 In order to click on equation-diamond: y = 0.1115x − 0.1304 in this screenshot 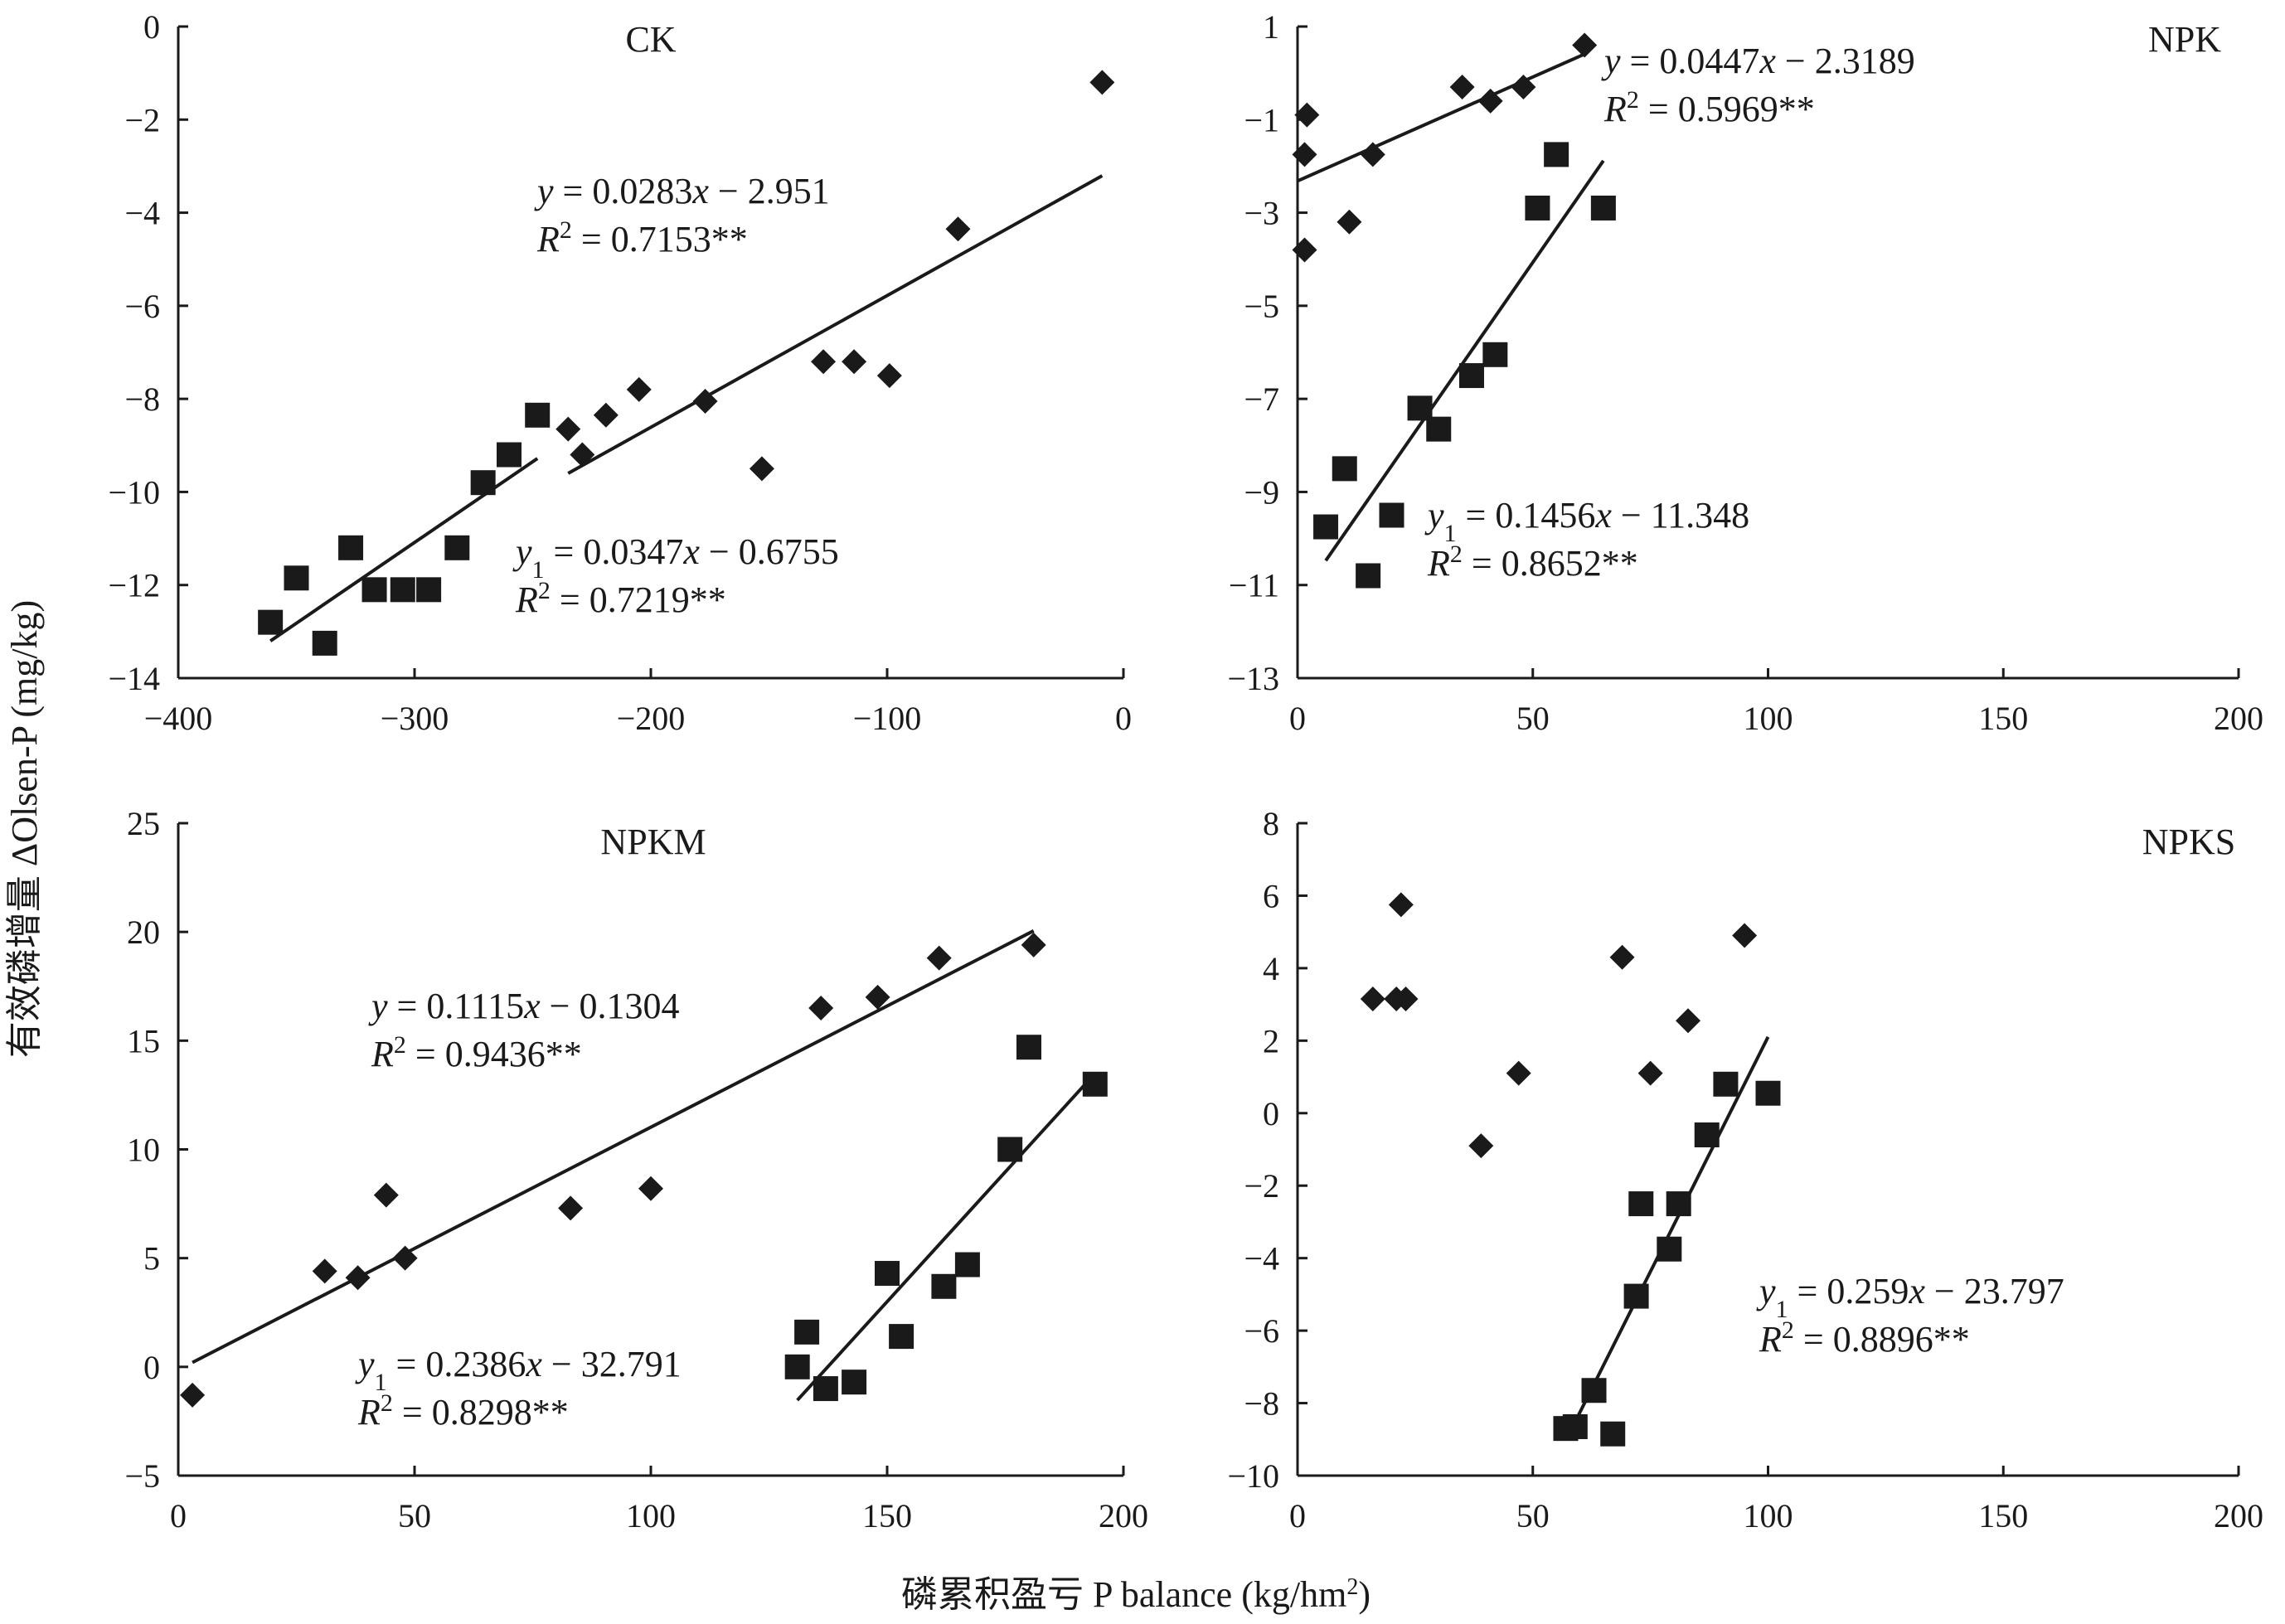, I will do `click(523, 1006)`.